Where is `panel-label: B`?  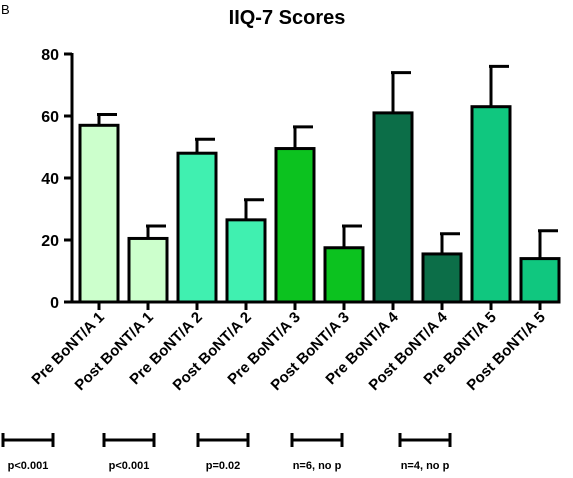 panel-label: B is located at coordinates (5, 9).